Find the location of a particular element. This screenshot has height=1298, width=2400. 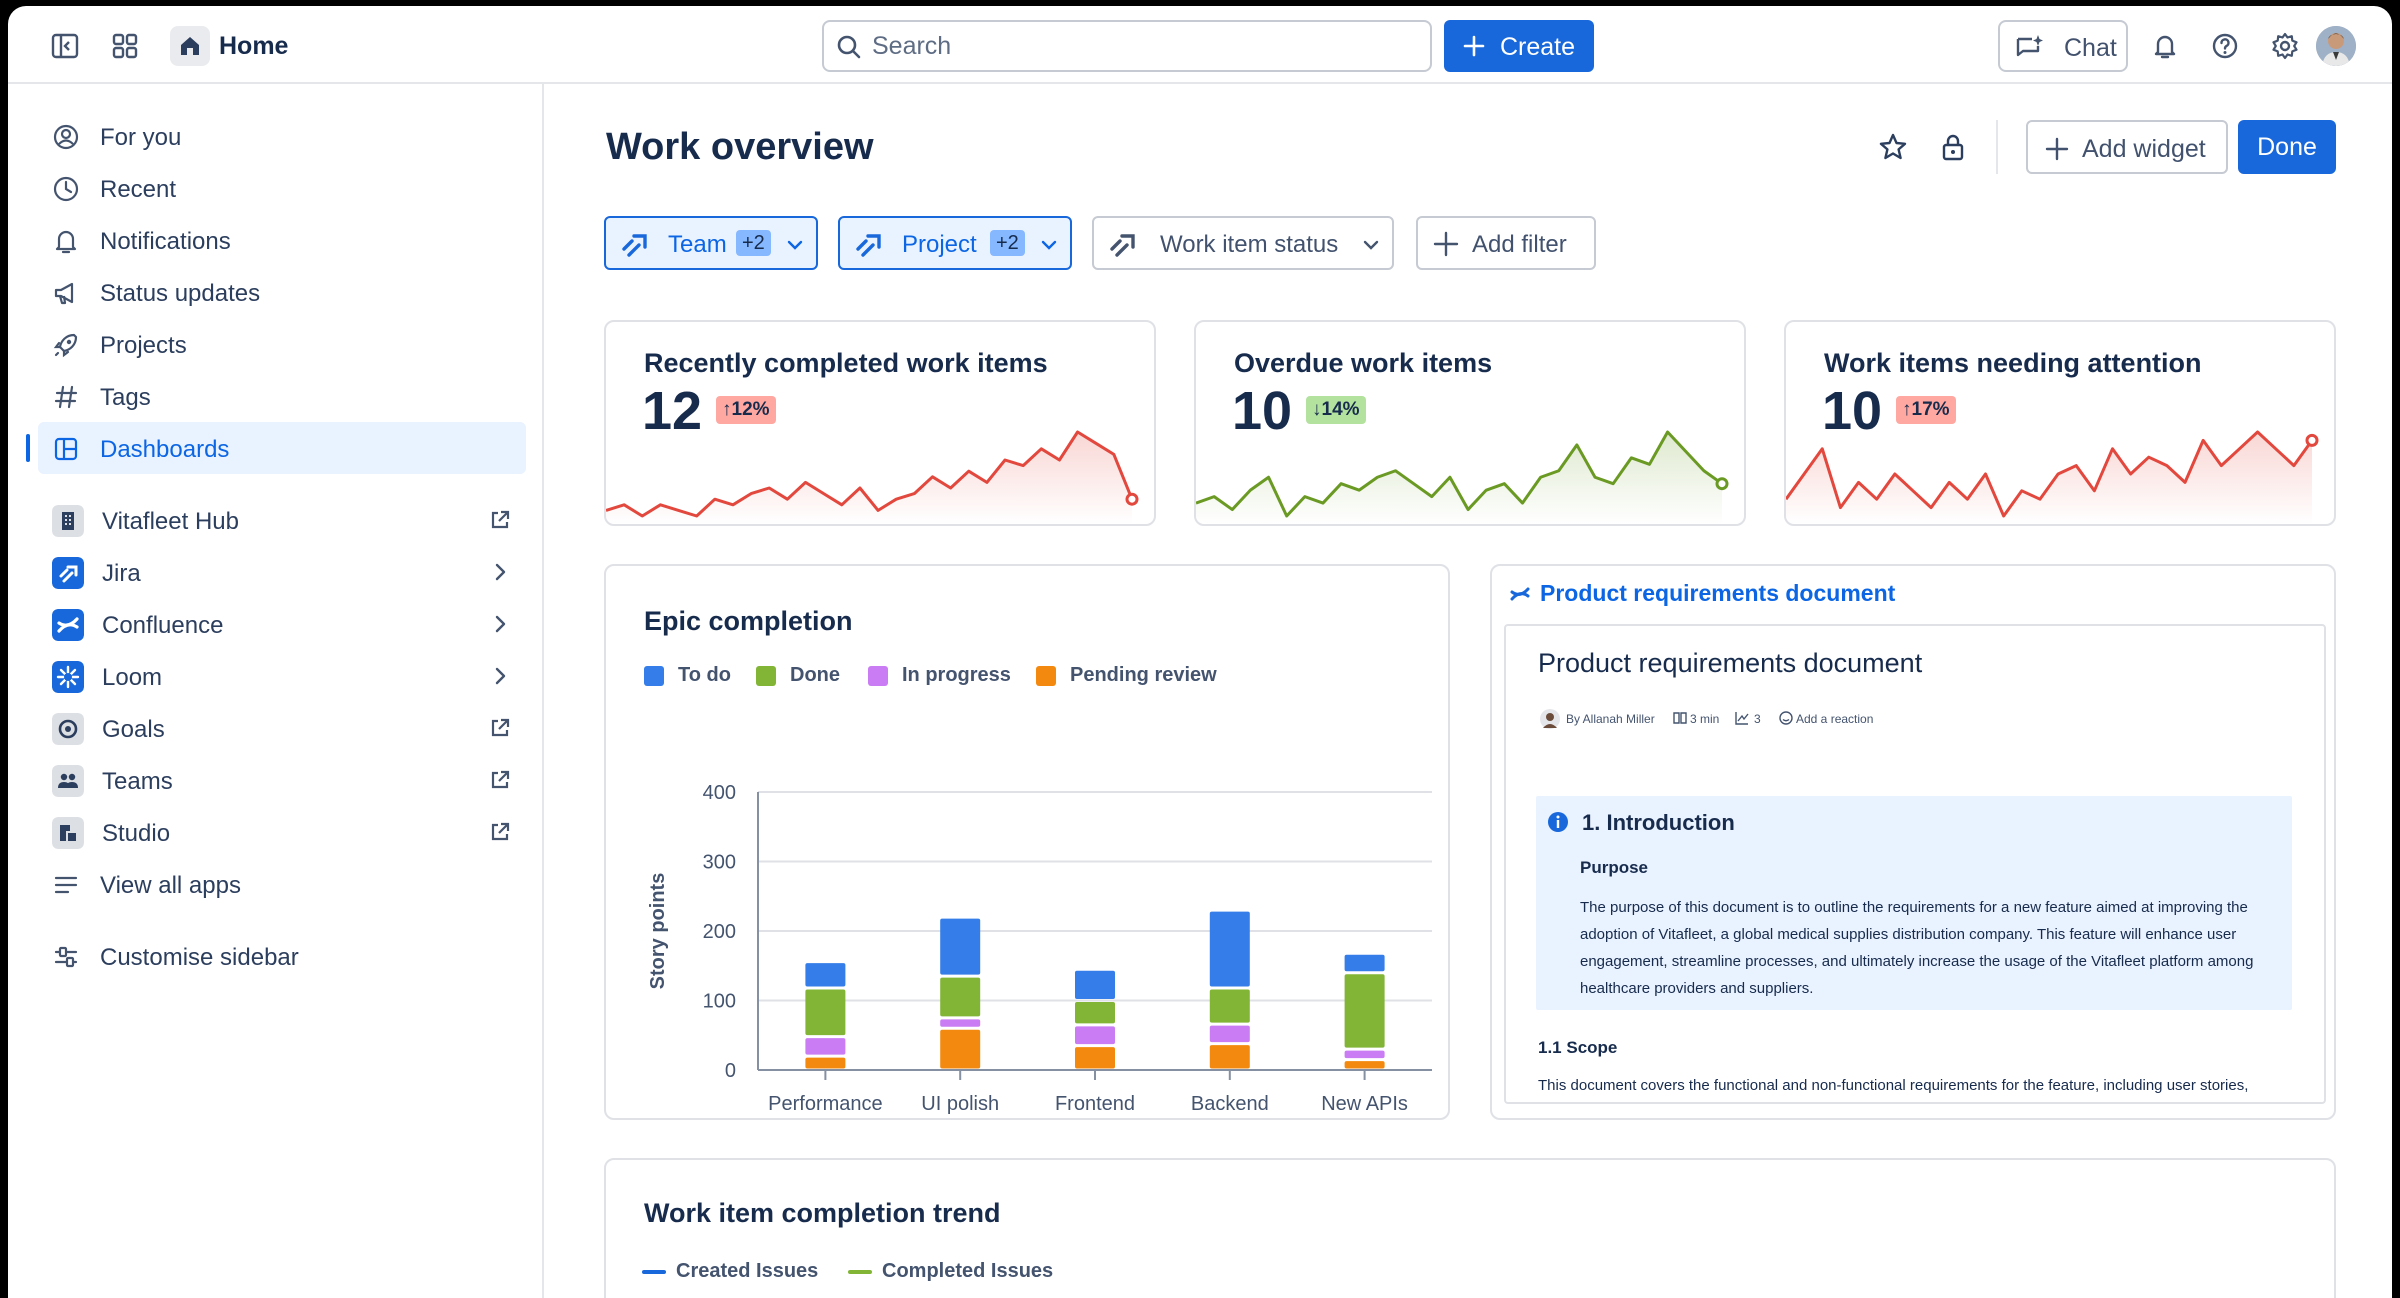

sidebar-app-loom: Loom is located at coordinates (282, 676).